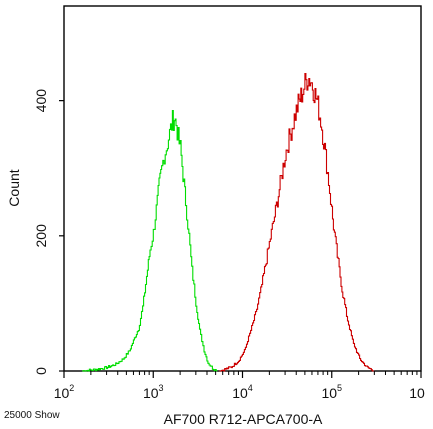 This screenshot has height=429, width=433. Describe the element at coordinates (242, 392) in the screenshot. I see `x-tick-label: 10⁴` at that location.